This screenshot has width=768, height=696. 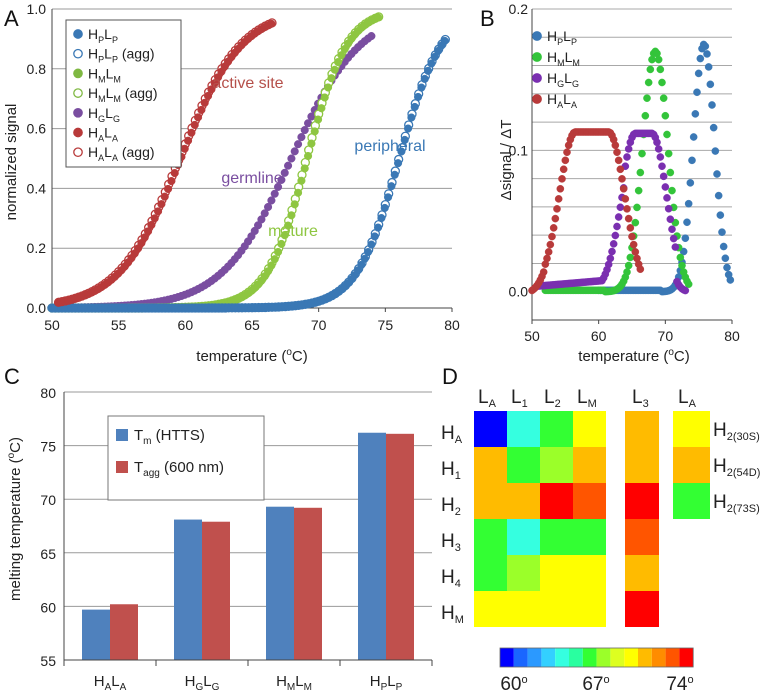 What do you see at coordinates (104, 74) in the screenshot?
I see `legend-label: HMLM` at bounding box center [104, 74].